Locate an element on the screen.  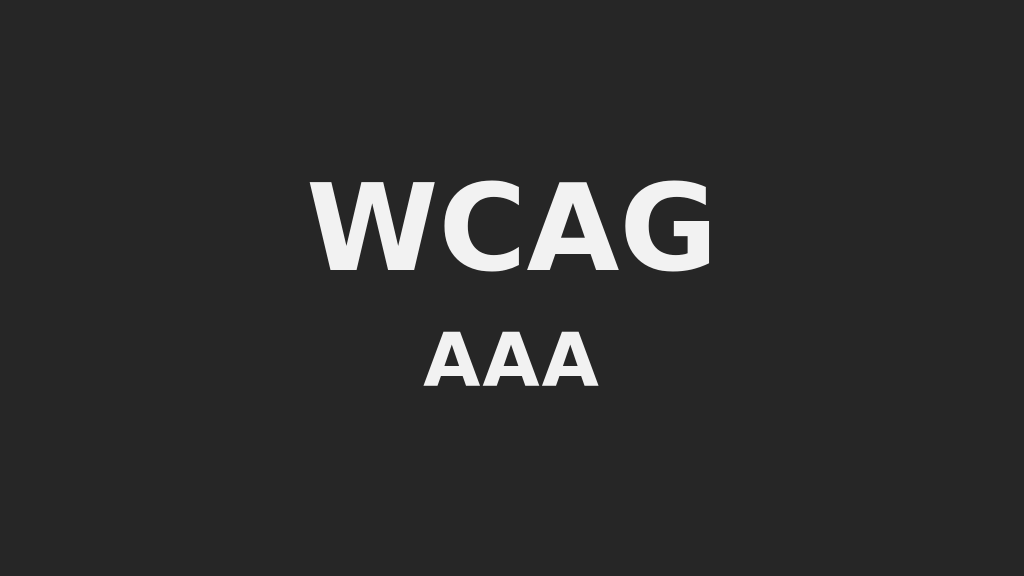
title-text: WCAG is located at coordinates (512, 229).